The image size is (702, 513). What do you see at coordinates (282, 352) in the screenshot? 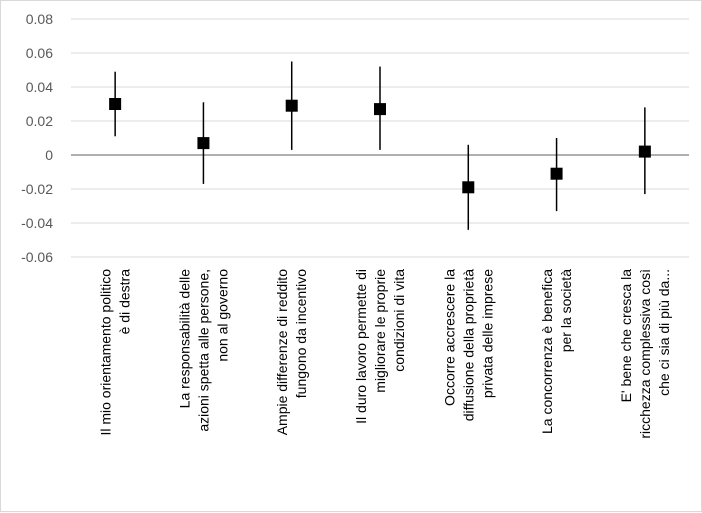
I see `category-label-line: Ampie differenze di reddito` at bounding box center [282, 352].